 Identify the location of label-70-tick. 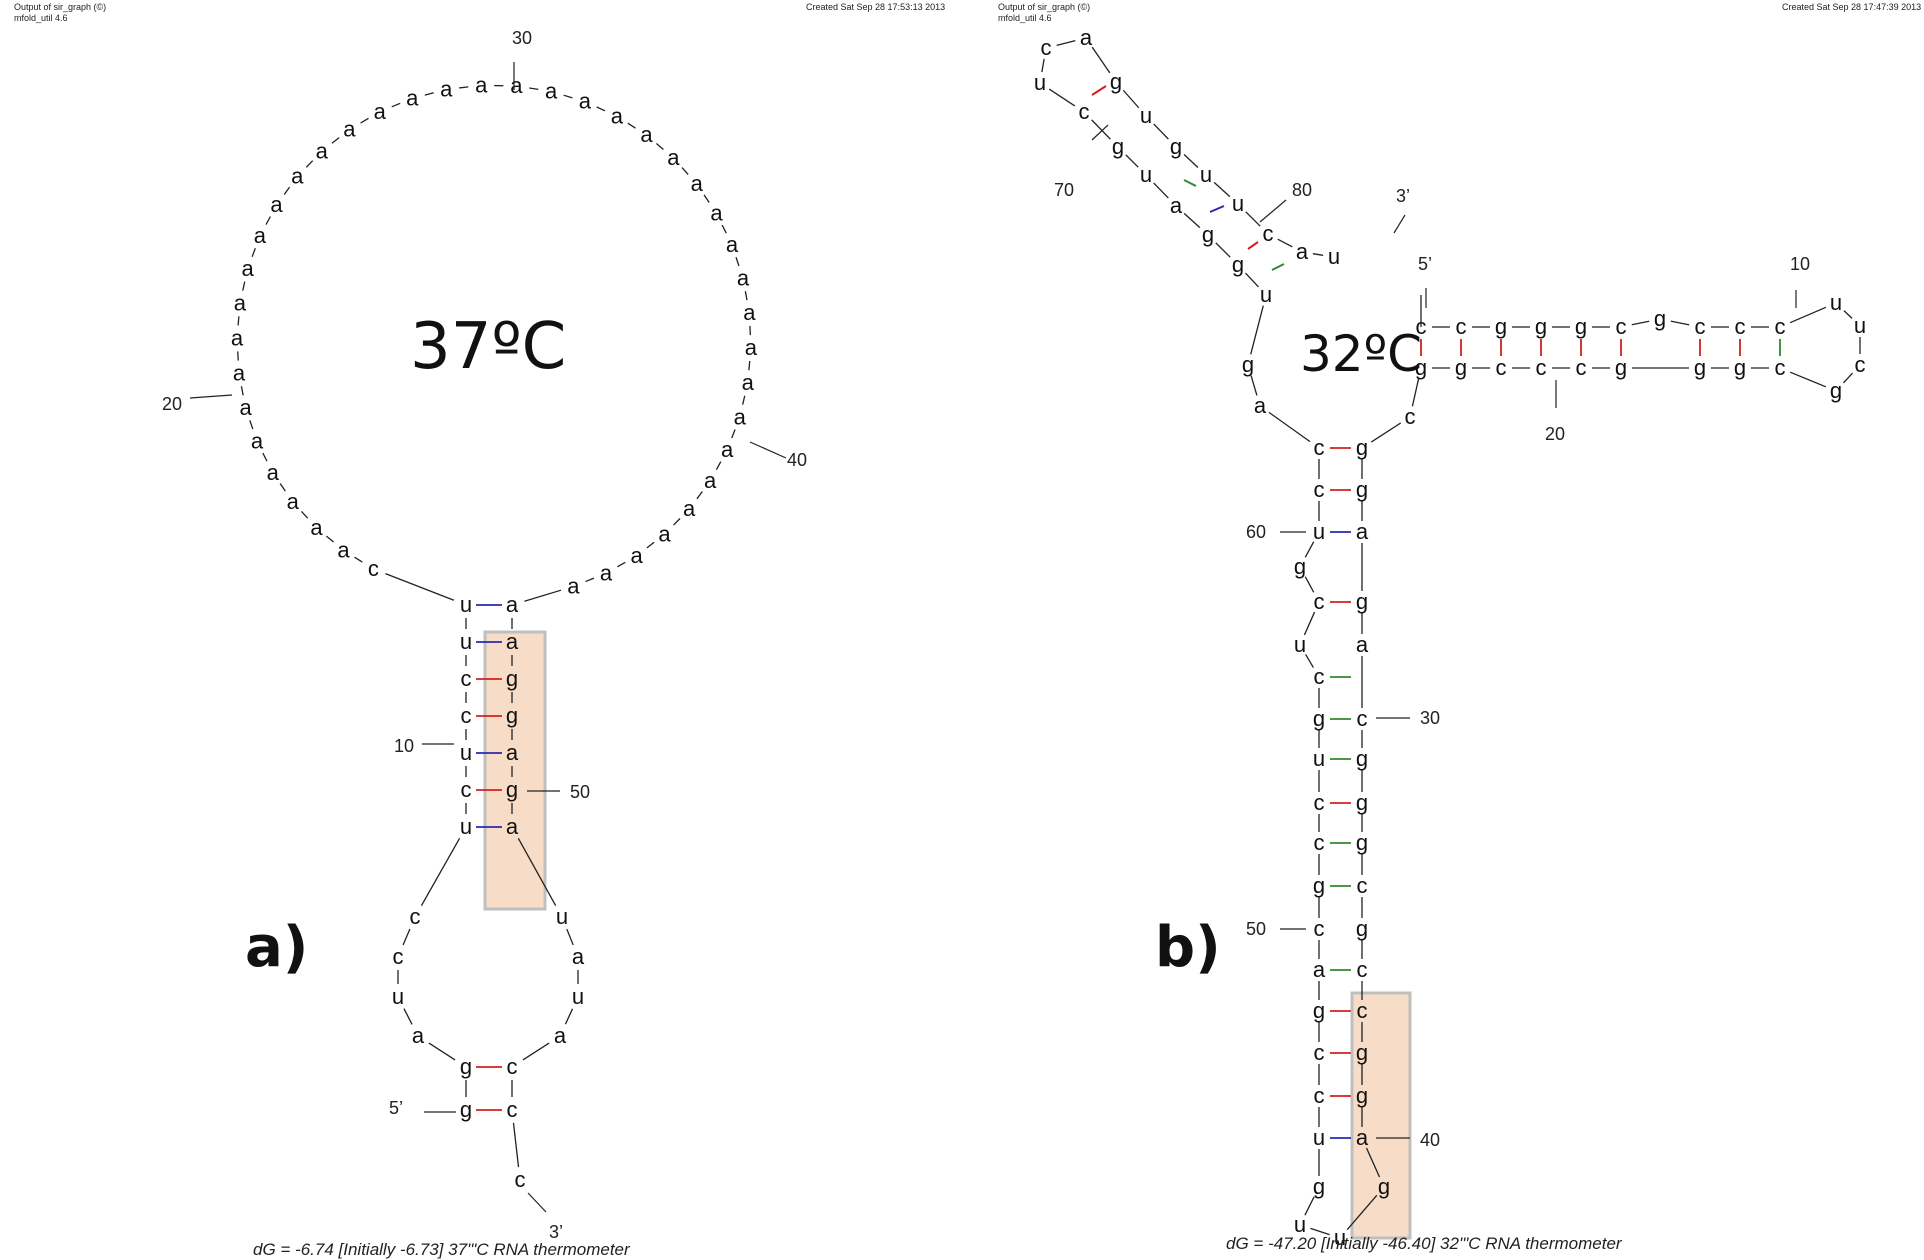
(1100, 132).